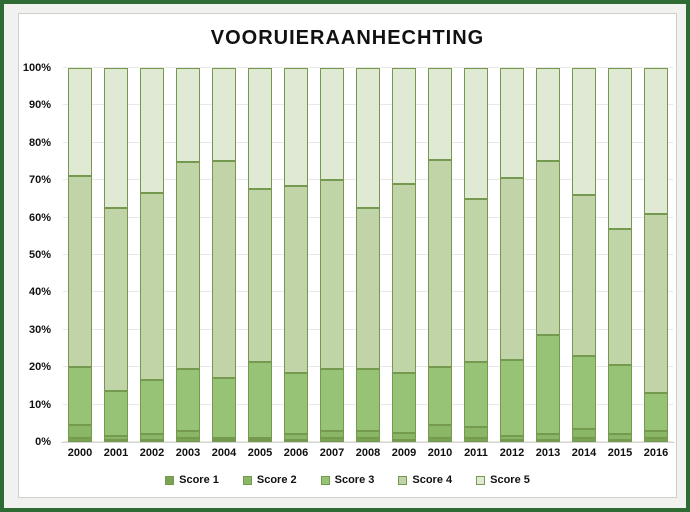 This screenshot has width=690, height=512. What do you see at coordinates (39, 367) in the screenshot?
I see `y-tick-label: 20%` at bounding box center [39, 367].